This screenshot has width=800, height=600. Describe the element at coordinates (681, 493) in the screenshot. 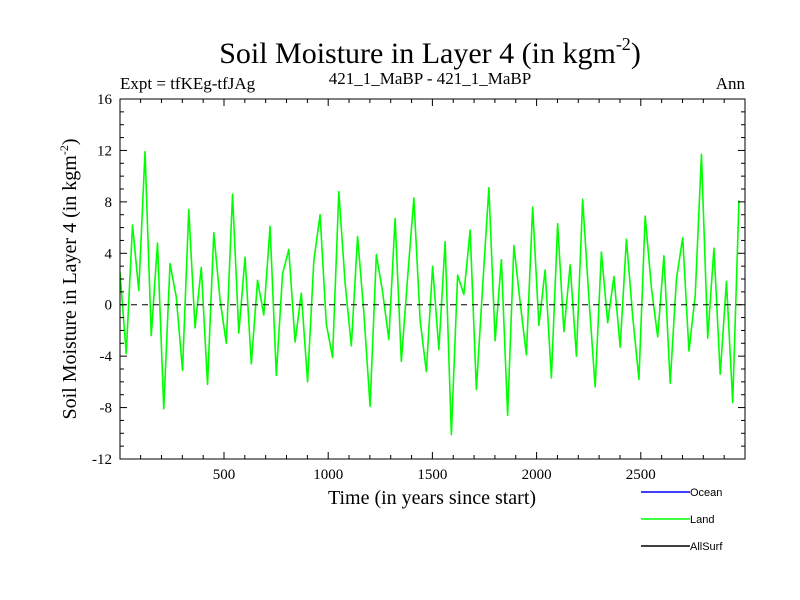

I see `legend-item-ocean: Ocean` at that location.